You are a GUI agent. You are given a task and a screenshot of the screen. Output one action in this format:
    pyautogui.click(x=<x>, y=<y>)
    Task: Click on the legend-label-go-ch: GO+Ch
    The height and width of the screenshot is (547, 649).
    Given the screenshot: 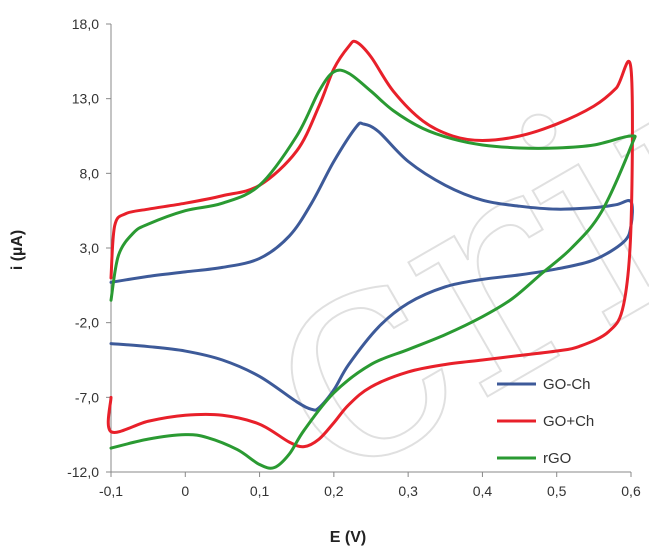 What is the action you would take?
    pyautogui.click(x=568, y=421)
    